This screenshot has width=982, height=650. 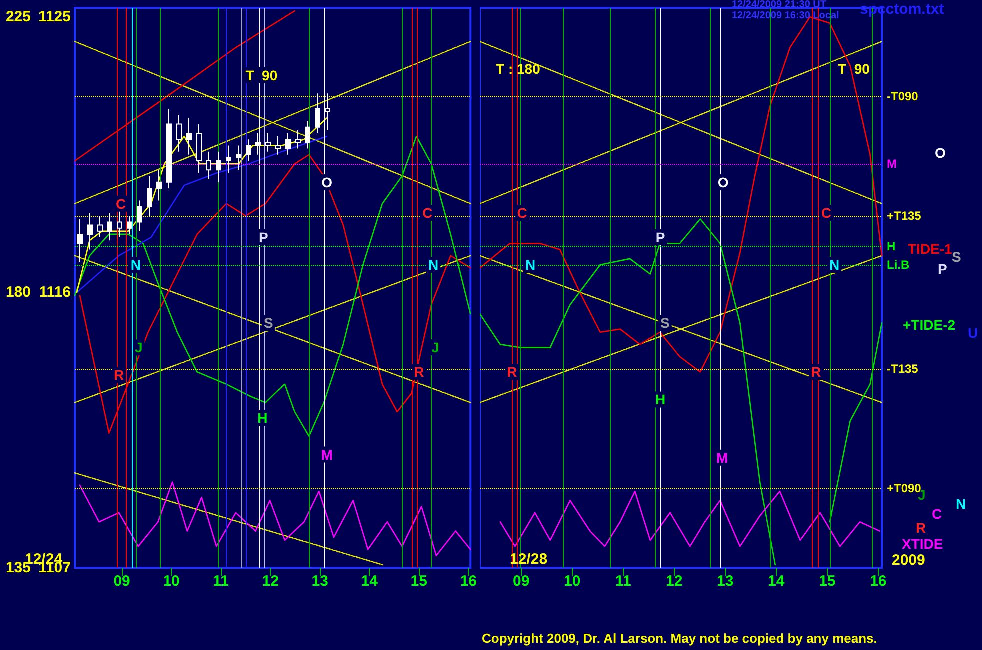 What do you see at coordinates (891, 247) in the screenshot?
I see `ref-line-label: H` at bounding box center [891, 247].